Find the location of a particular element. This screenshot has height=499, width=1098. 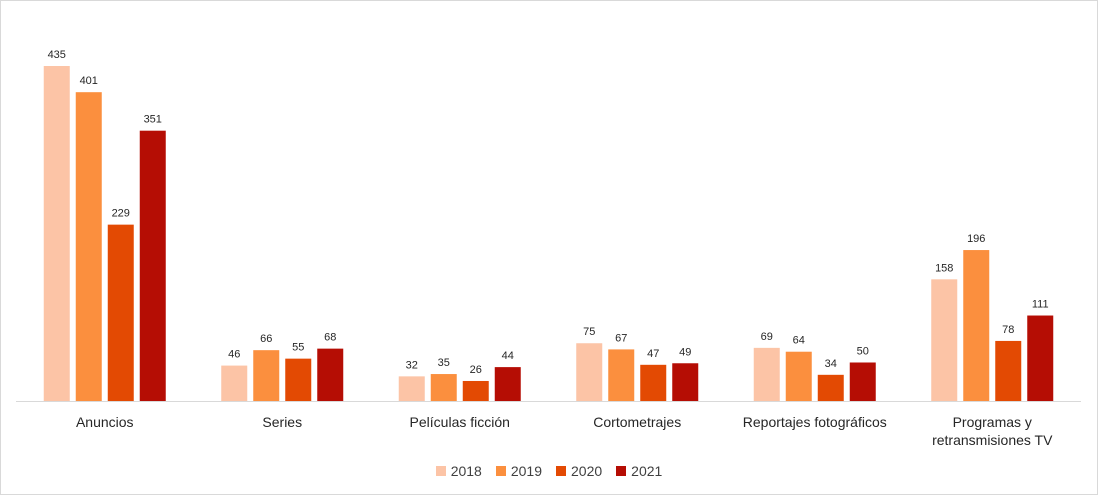

legend-item-2021: 2021 is located at coordinates (639, 471).